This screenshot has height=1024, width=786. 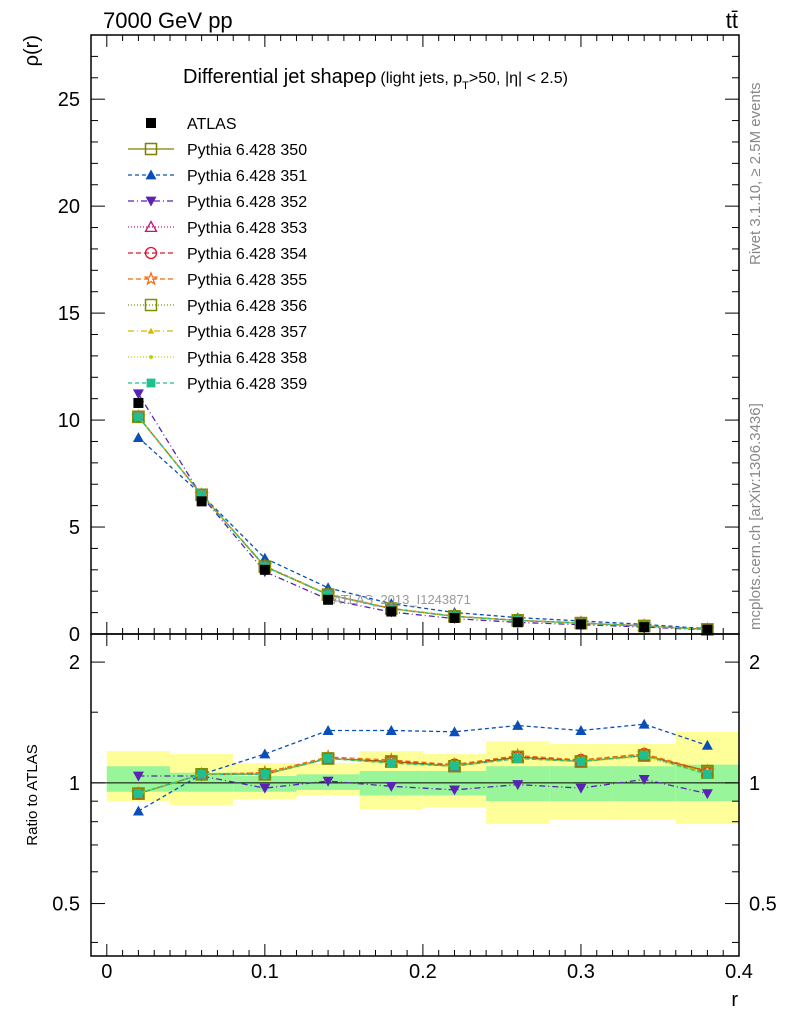 What do you see at coordinates (754, 663) in the screenshot?
I see `ratio-tick-label-right: 2` at bounding box center [754, 663].